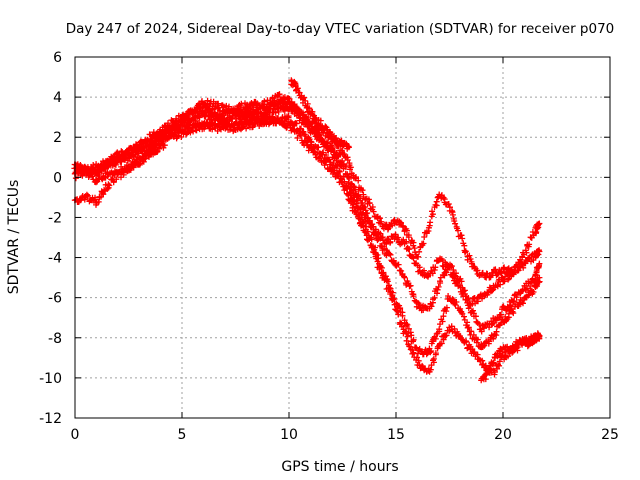 The width and height of the screenshot is (640, 480). Describe the element at coordinates (55, 259) in the screenshot. I see `y-tick-label: -4` at that location.